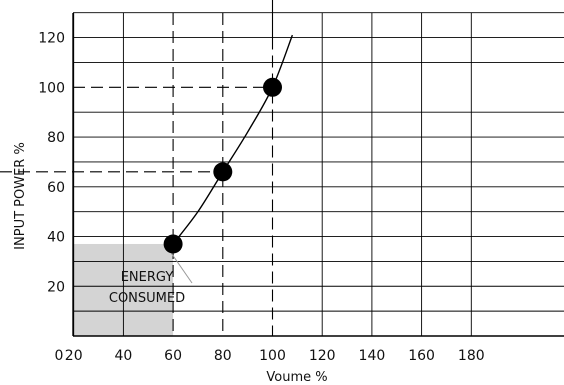 The width and height of the screenshot is (564, 385). Describe the element at coordinates (56, 188) in the screenshot. I see `y-tick-label: 60` at that location.